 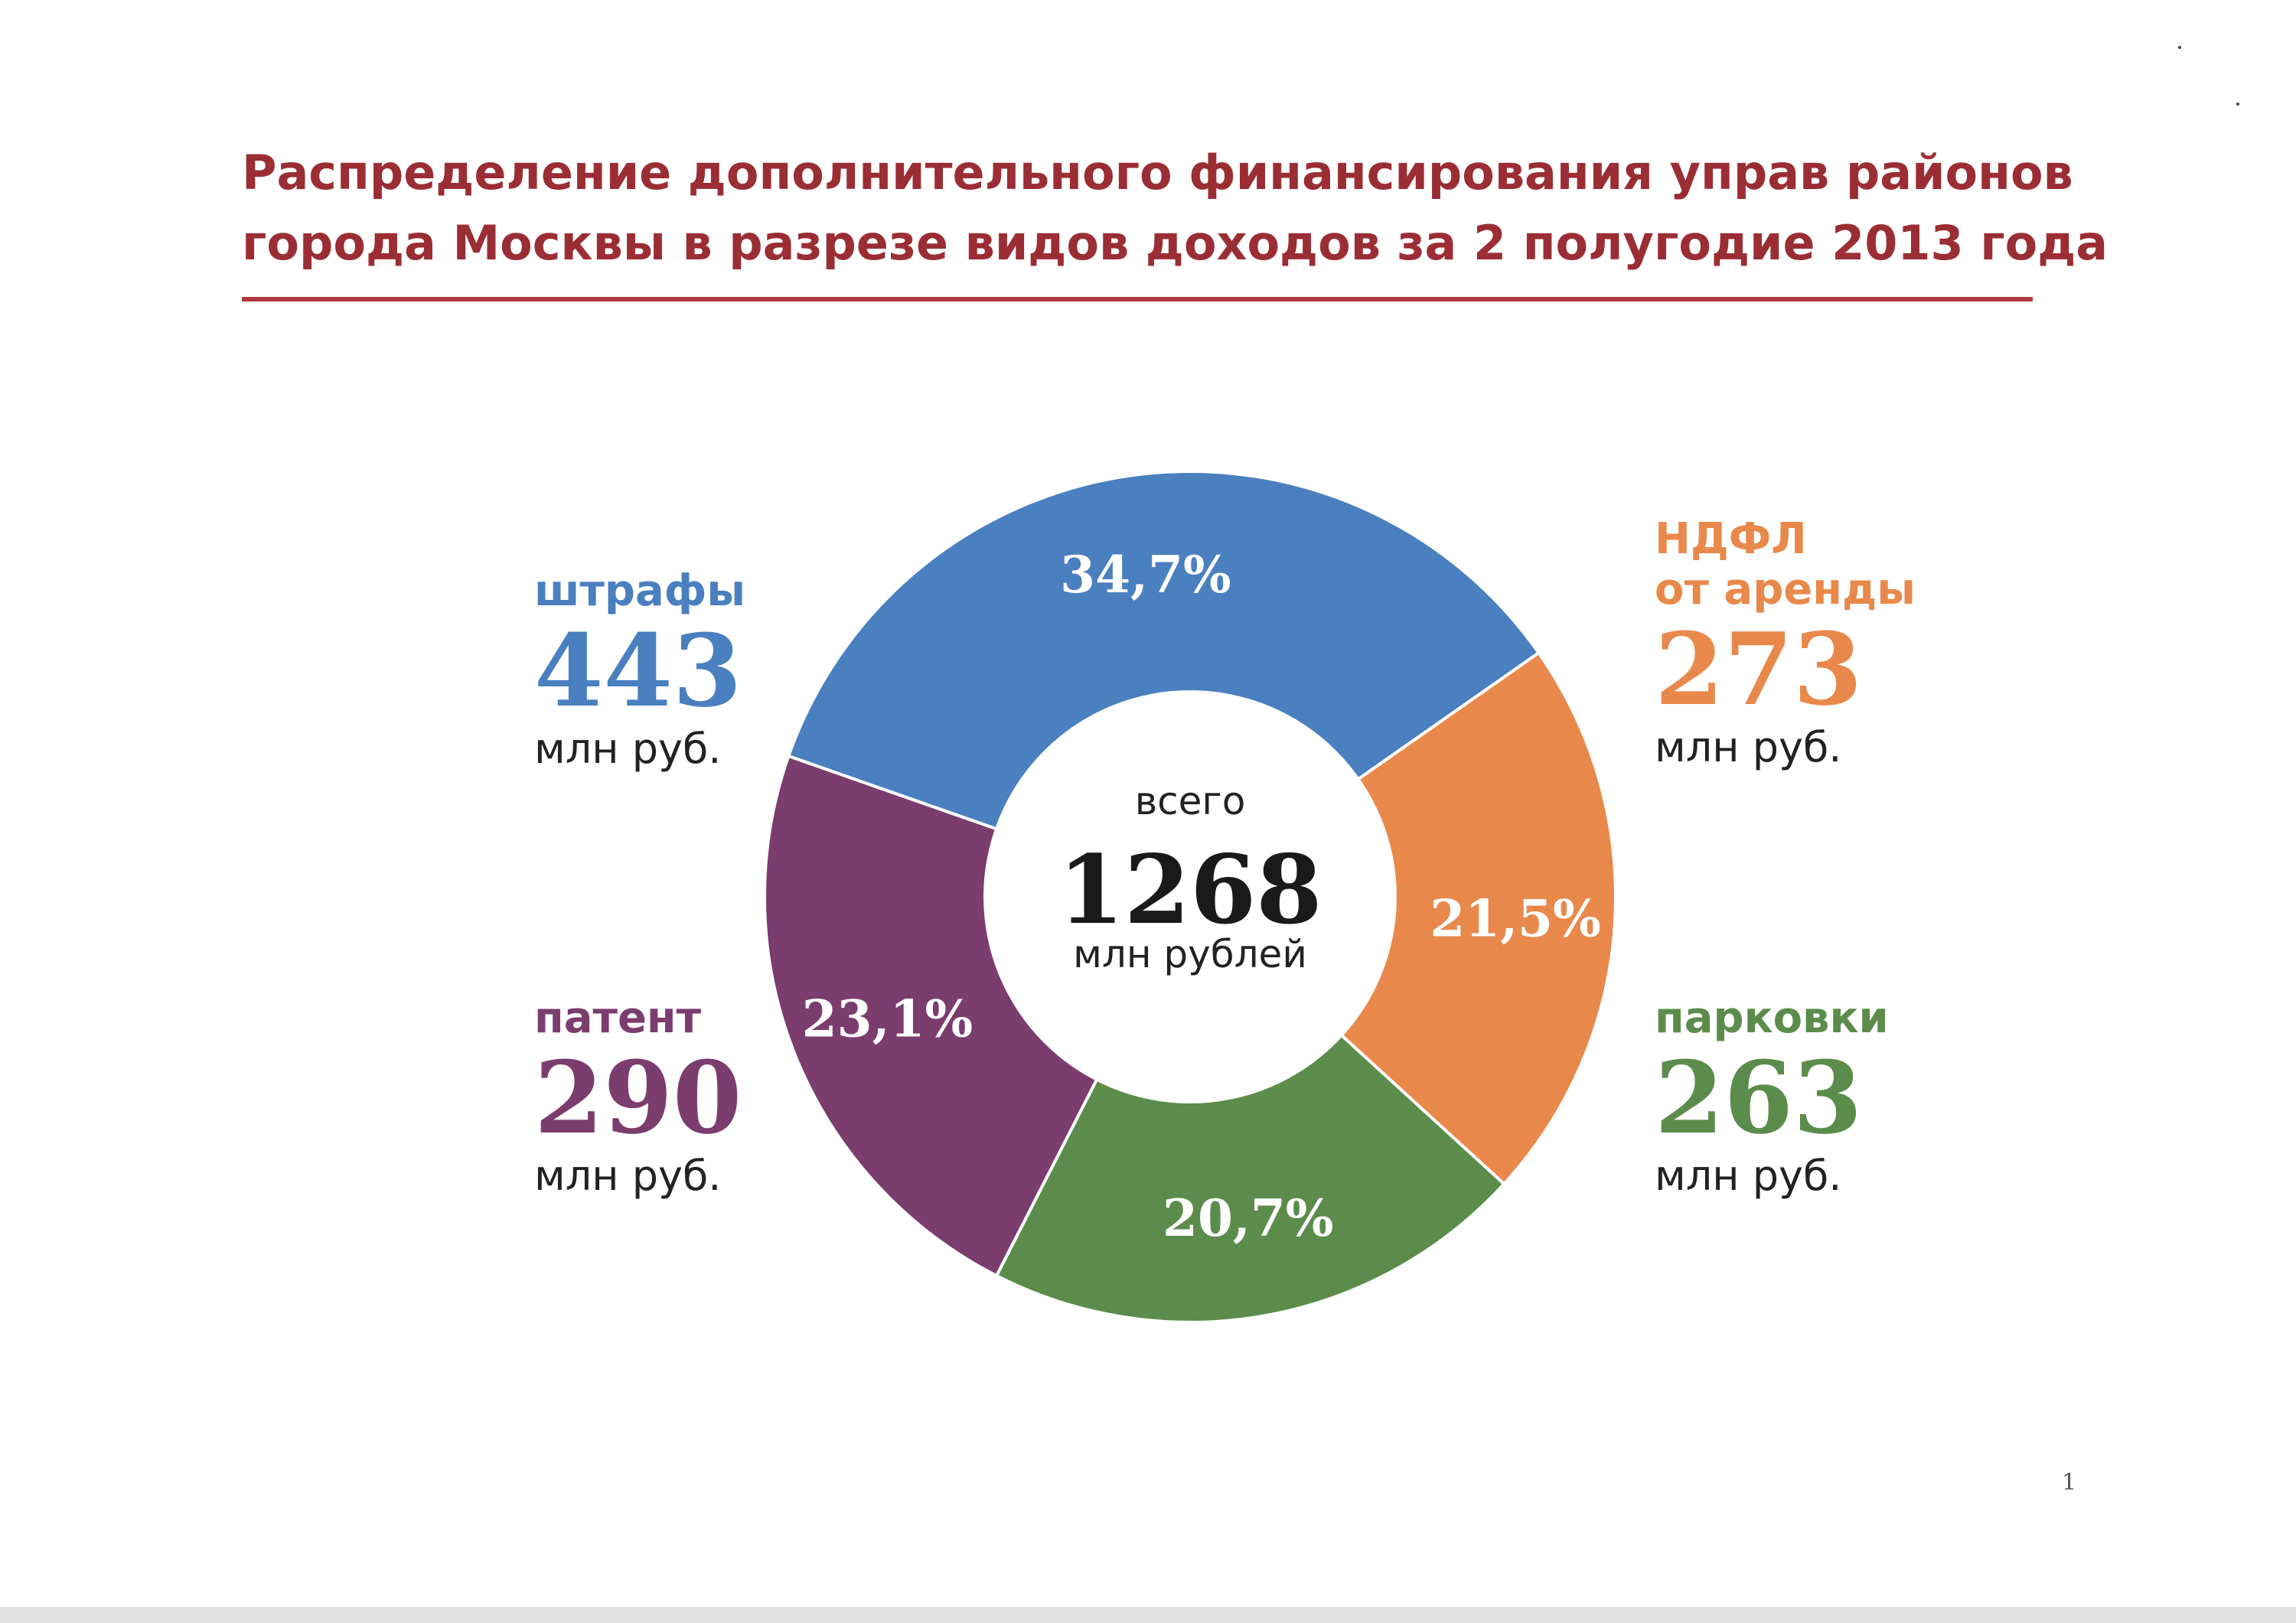 I want to click on legend-fines-value: 443, so click(x=638, y=671).